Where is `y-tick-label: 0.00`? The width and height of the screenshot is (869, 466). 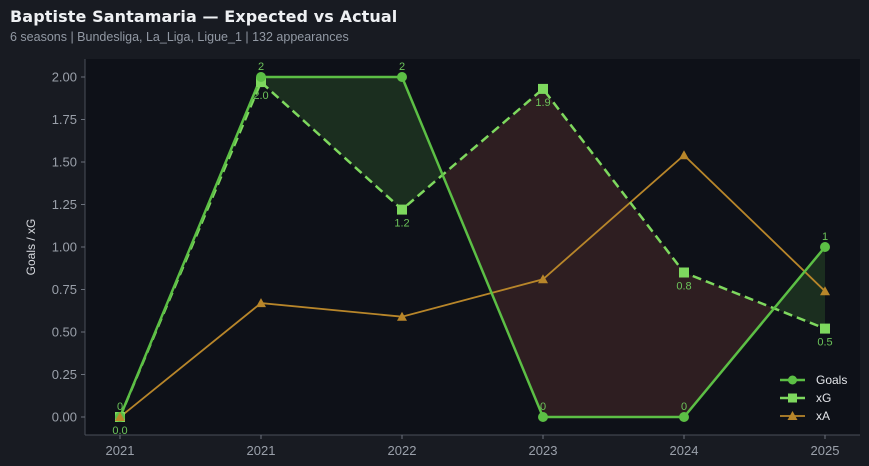
y-tick-label: 0.00 is located at coordinates (64, 417).